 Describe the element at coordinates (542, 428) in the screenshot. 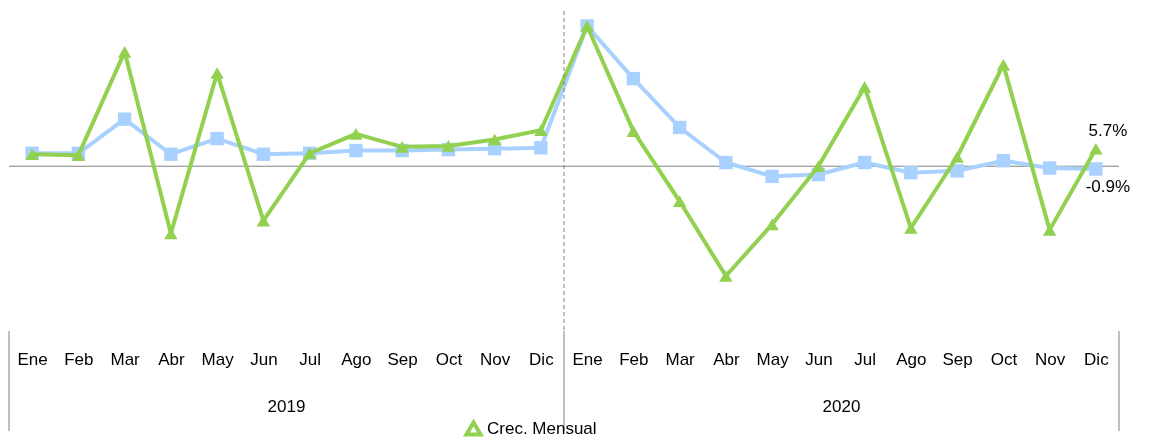

I see `legend-label: Crec. Mensual` at that location.